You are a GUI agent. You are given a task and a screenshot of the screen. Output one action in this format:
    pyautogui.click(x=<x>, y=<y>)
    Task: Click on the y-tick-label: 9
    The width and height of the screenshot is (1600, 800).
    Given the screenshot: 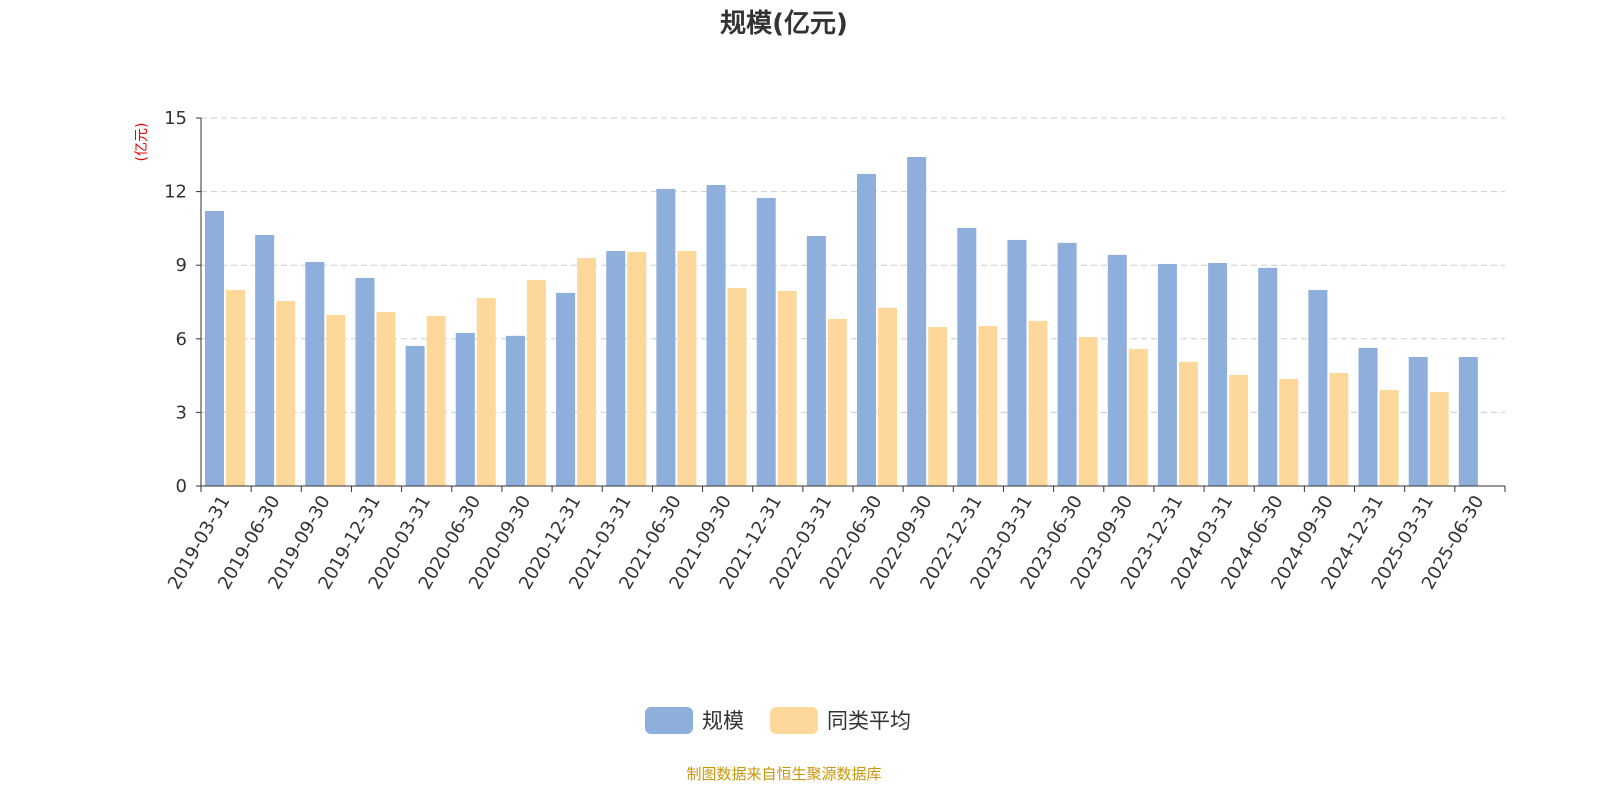 What is the action you would take?
    pyautogui.click(x=181, y=265)
    